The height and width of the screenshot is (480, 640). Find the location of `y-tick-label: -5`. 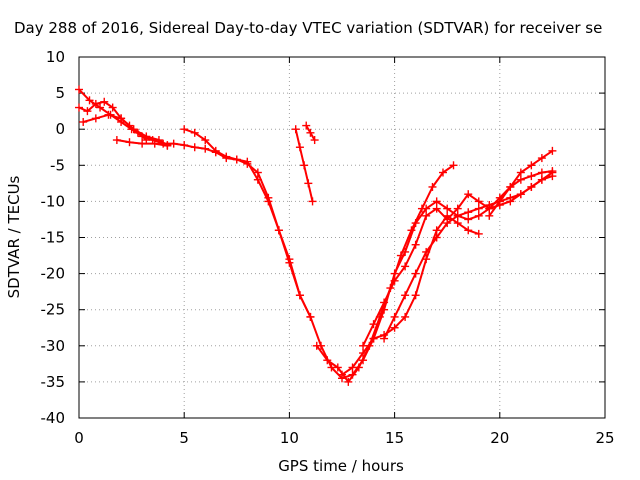

y-tick-label: -5 is located at coordinates (57, 165).